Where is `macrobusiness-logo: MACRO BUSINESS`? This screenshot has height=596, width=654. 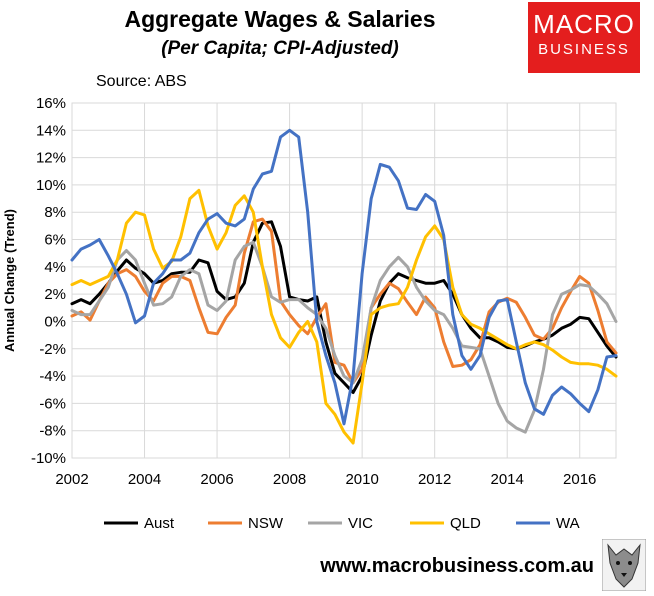 macrobusiness-logo: MACRO BUSINESS is located at coordinates (584, 37).